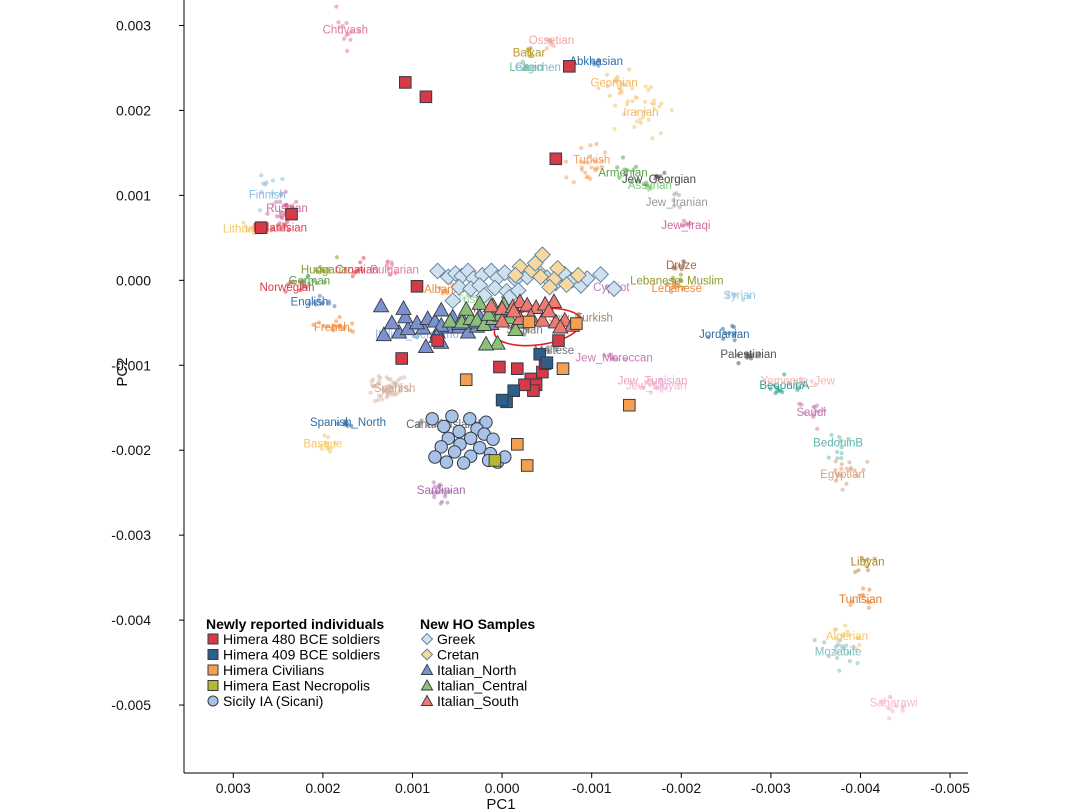 Image resolution: width=1085 pixels, height=811 pixels. I want to click on population-label: Egyptian, so click(842, 475).